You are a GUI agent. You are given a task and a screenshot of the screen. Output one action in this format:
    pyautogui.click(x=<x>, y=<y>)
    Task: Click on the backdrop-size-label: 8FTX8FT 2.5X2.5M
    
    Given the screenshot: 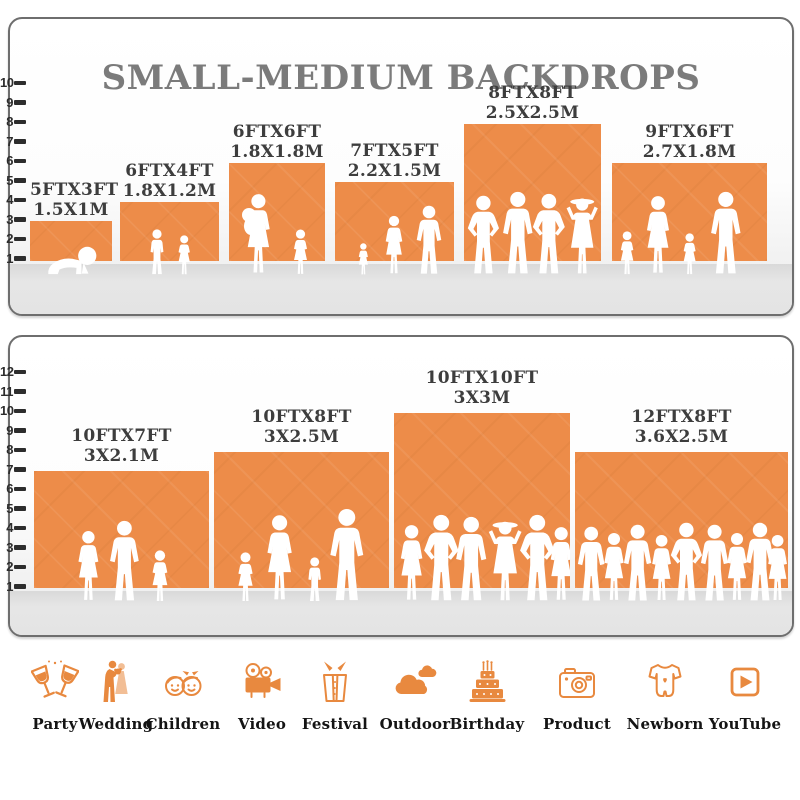 What is the action you would take?
    pyautogui.click(x=532, y=103)
    